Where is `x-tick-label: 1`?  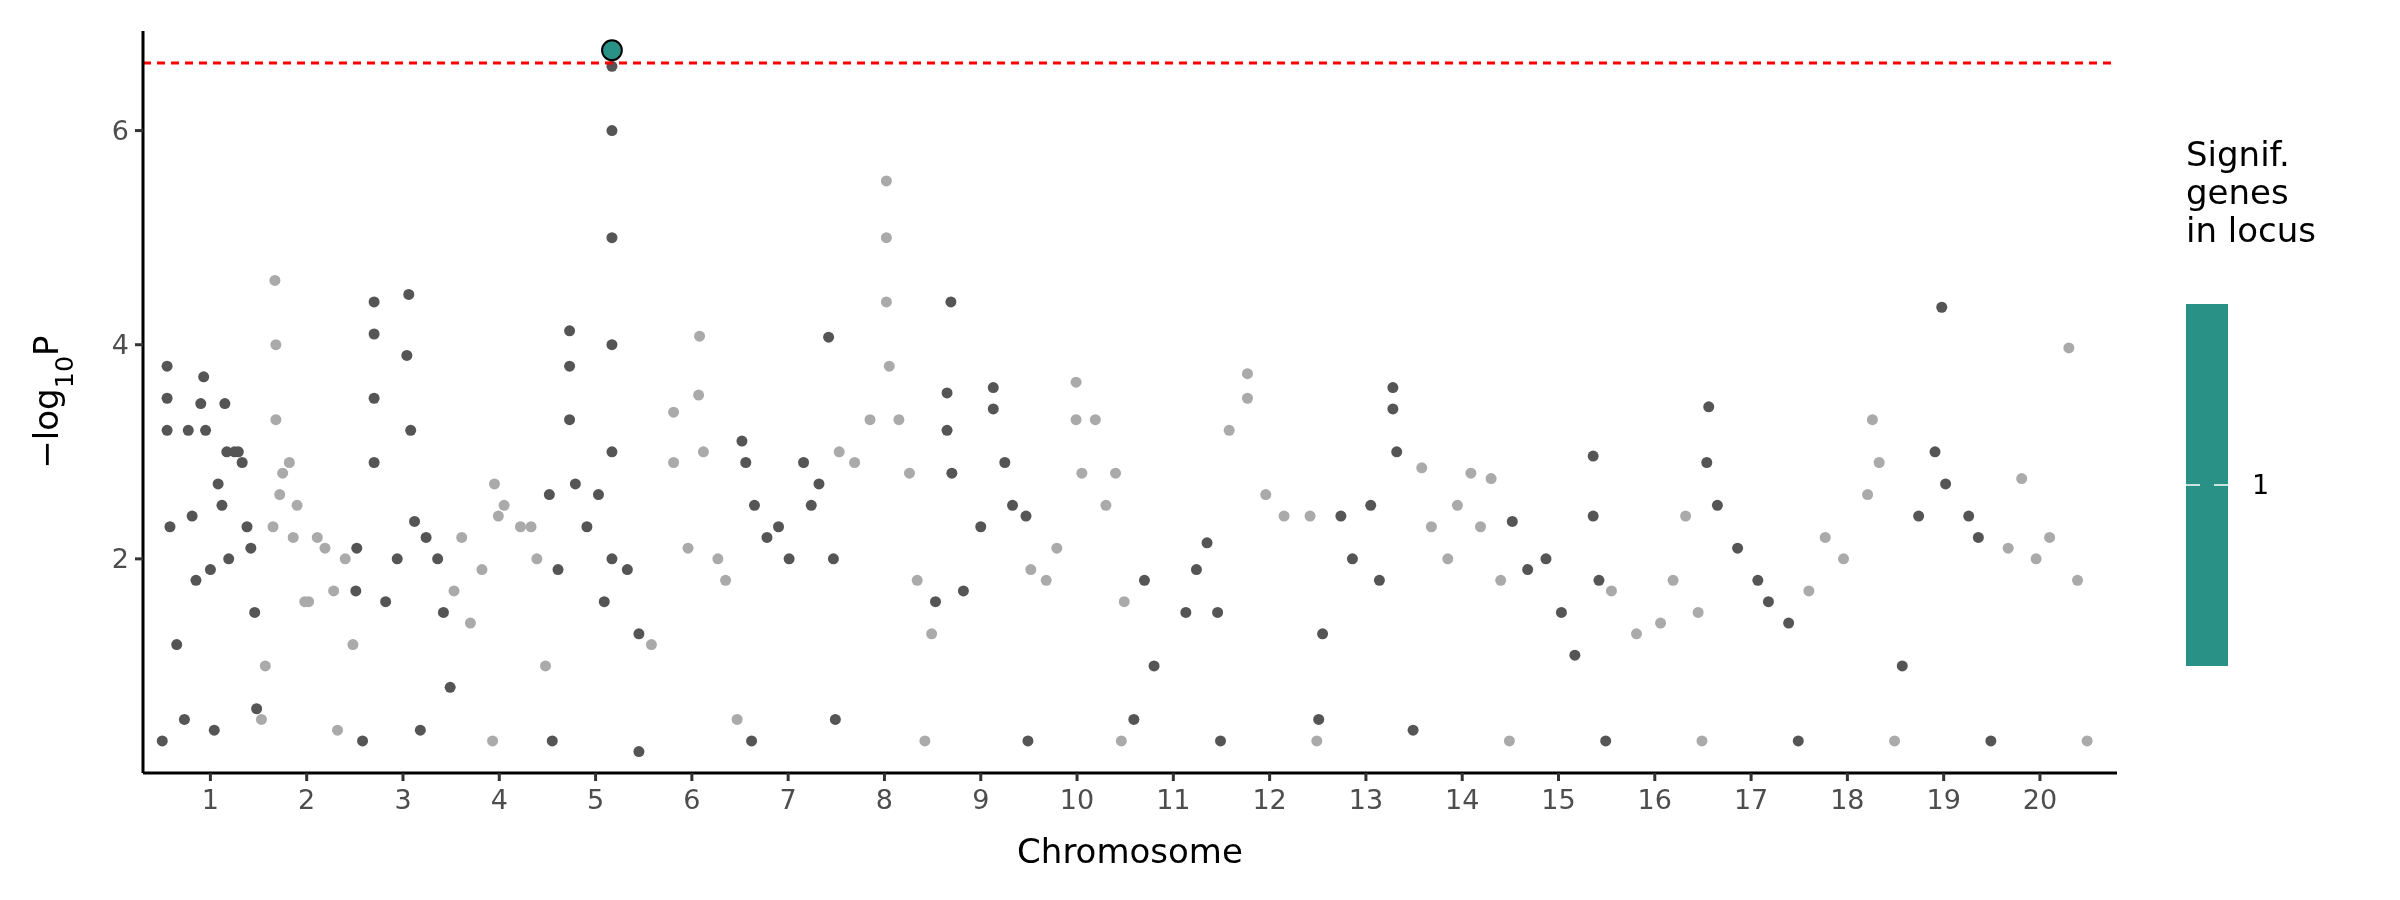
x-tick-label: 1 is located at coordinates (210, 799).